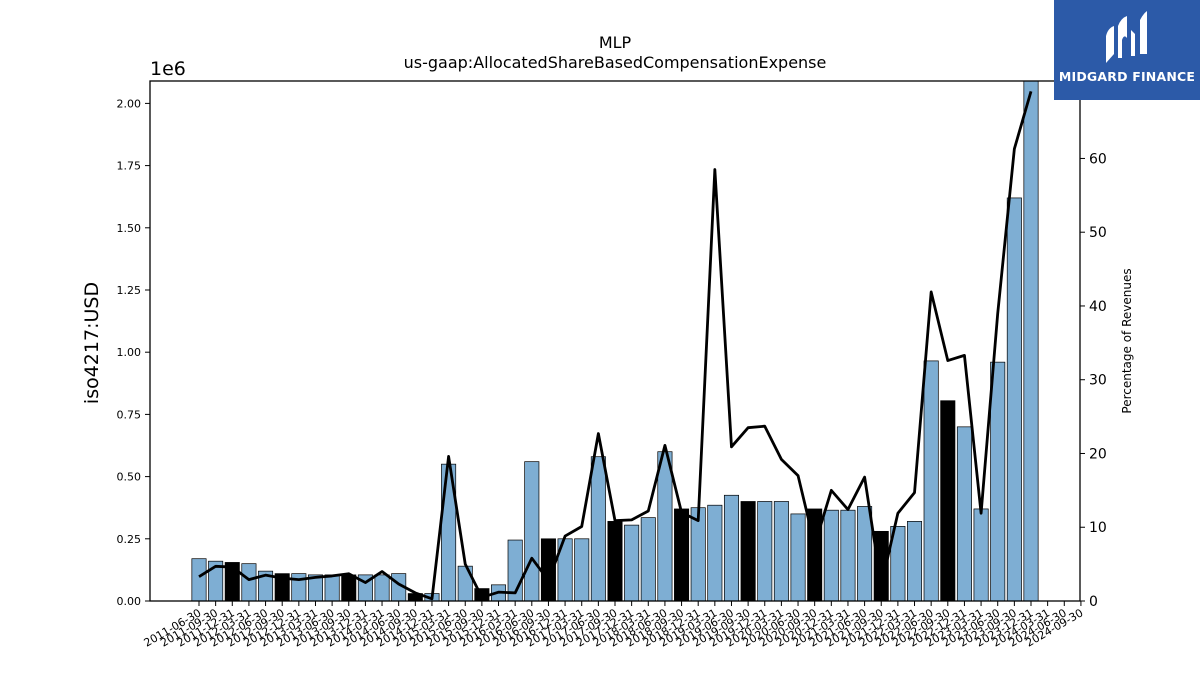 This screenshot has width=1200, height=675. I want to click on y2-tick-label: 10, so click(1098, 528).